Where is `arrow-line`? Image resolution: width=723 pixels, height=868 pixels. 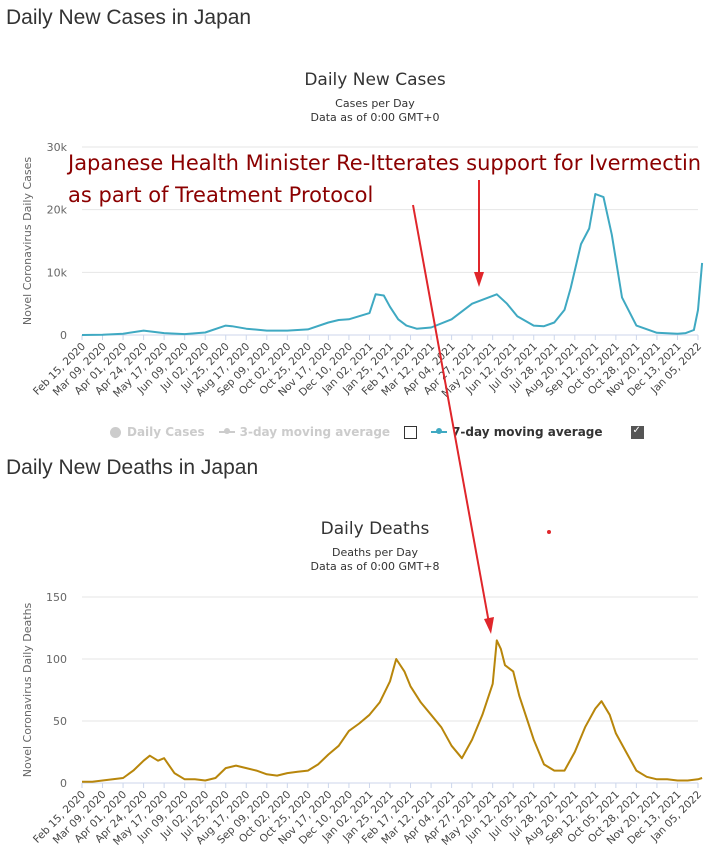 arrow-line is located at coordinates (451, 414).